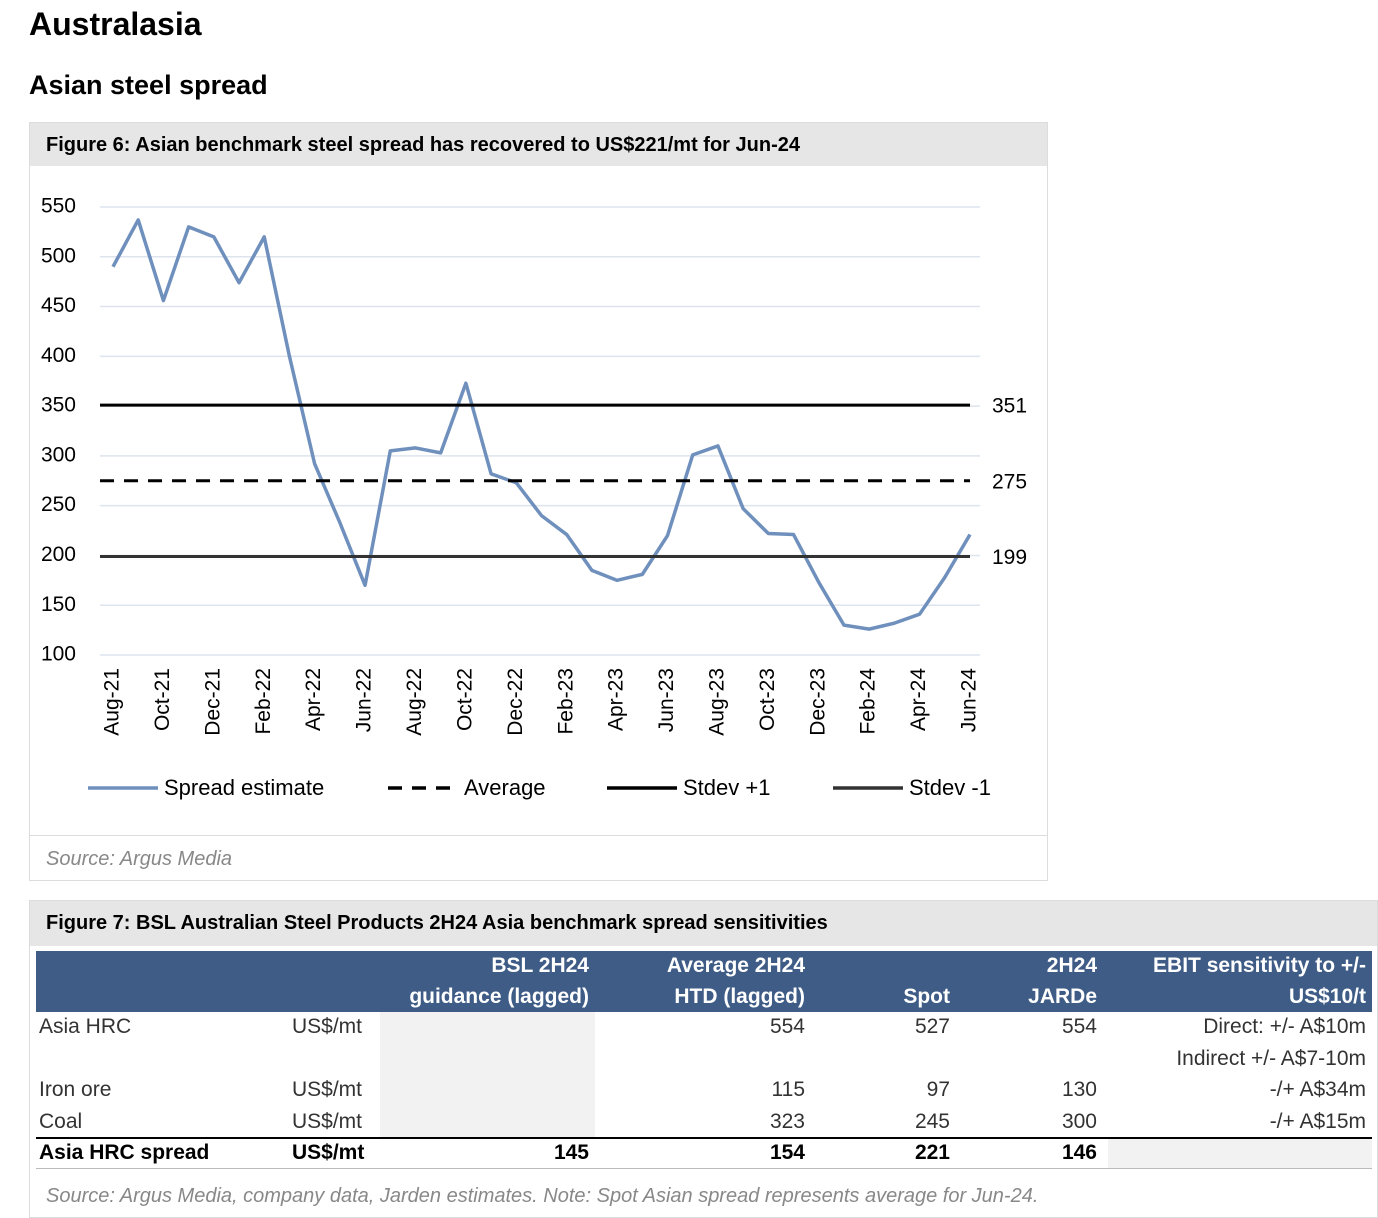 Image resolution: width=1378 pixels, height=1218 pixels. I want to click on subheading: Asian steel spread, so click(148, 85).